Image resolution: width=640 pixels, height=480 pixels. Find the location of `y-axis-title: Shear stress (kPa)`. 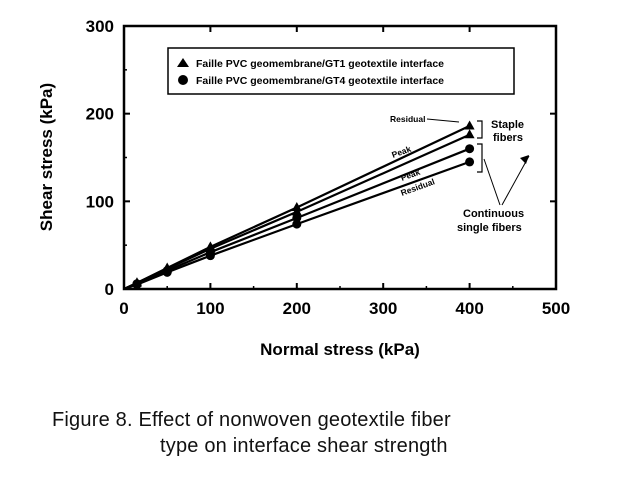

y-axis-title: Shear stress (kPa) is located at coordinates (46, 157).